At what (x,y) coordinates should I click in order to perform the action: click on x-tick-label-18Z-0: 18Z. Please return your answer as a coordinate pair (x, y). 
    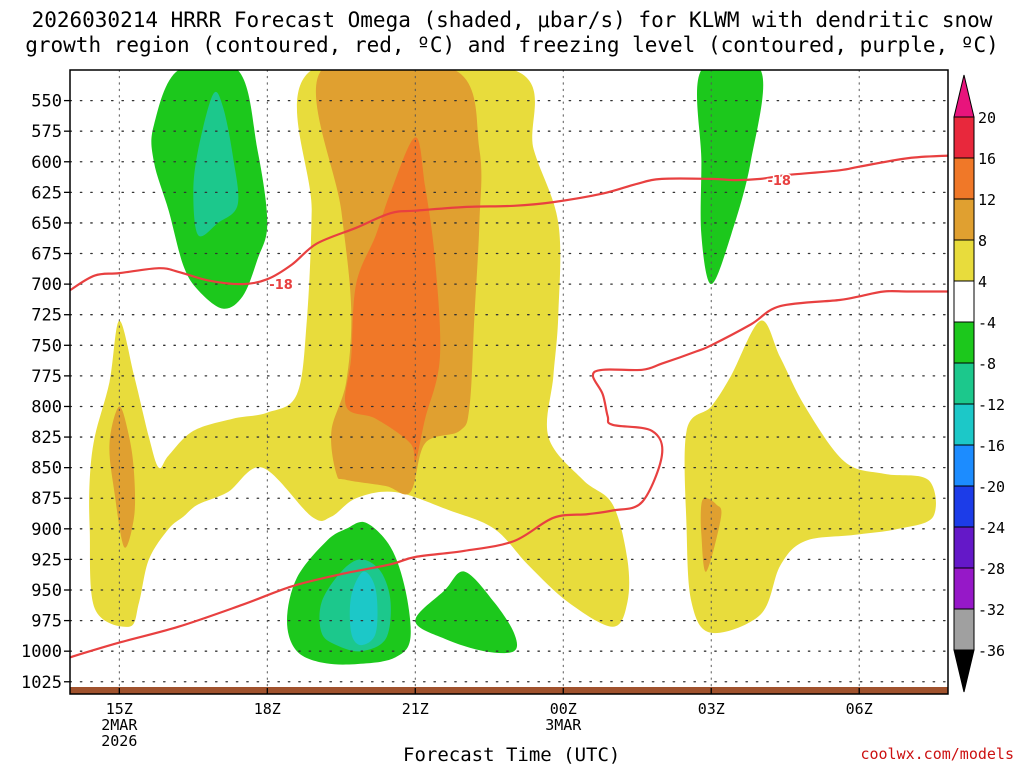
    Looking at the image, I should click on (267, 709).